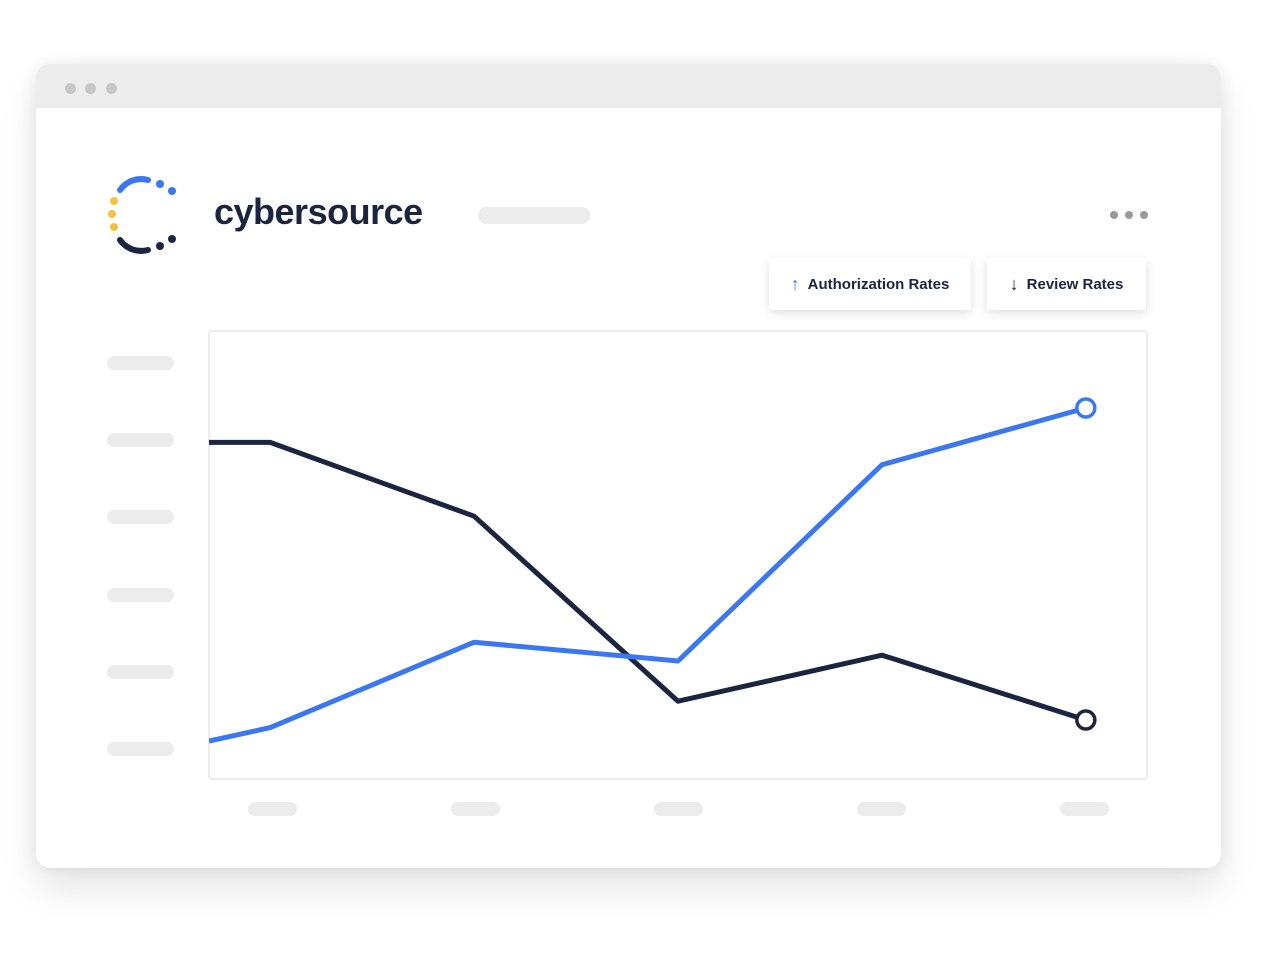  I want to click on review-rates-label: Review Rates, so click(1075, 284).